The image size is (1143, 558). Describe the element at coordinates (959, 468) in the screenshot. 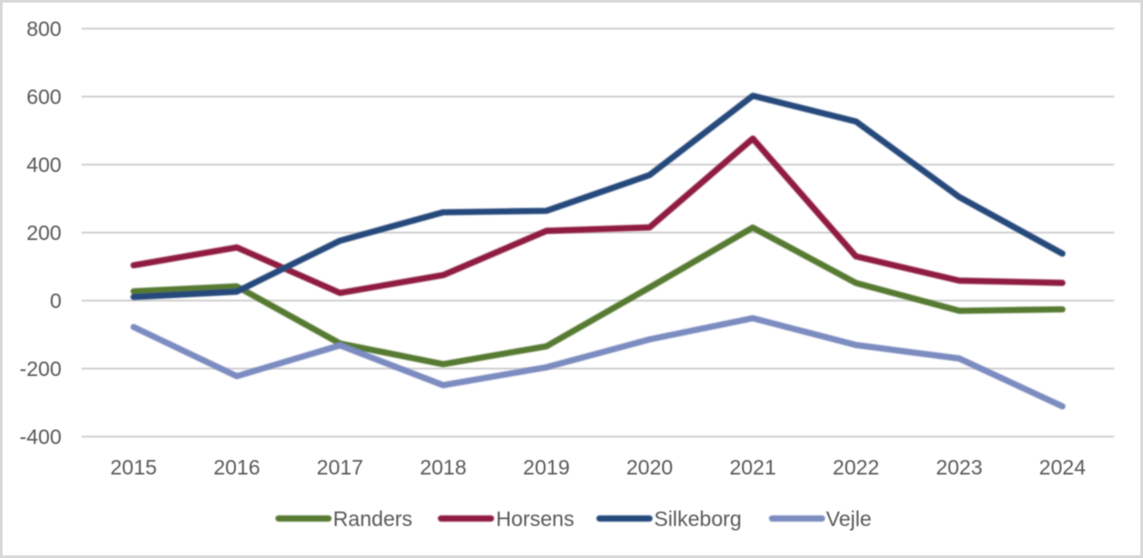

I see `svg-text: 2023` at that location.